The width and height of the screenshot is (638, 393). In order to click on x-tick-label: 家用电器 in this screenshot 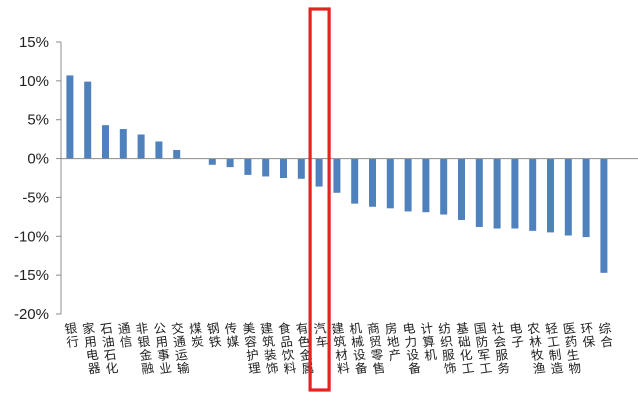, I will do `click(91, 348)`.